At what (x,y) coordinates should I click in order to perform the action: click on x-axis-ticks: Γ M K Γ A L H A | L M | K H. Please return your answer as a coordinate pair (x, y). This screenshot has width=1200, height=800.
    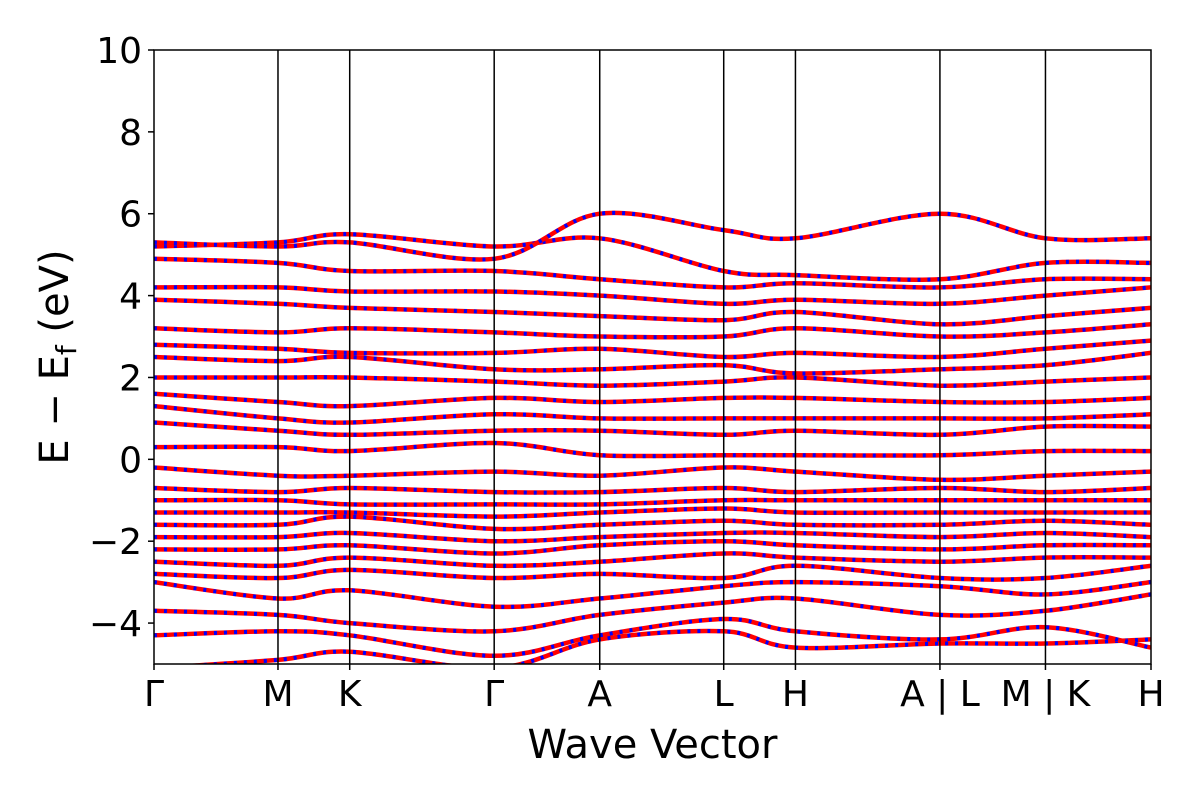
    Looking at the image, I should click on (654, 689).